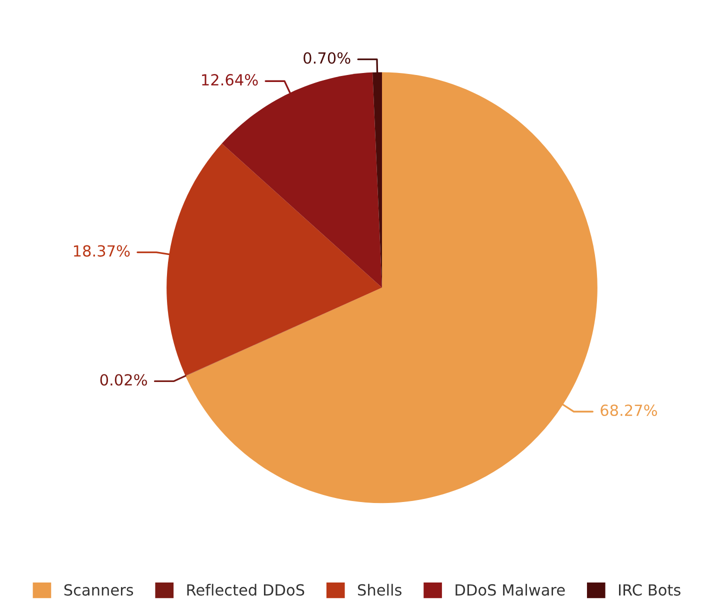 The image size is (714, 612). I want to click on data-label: 12.64%, so click(230, 80).